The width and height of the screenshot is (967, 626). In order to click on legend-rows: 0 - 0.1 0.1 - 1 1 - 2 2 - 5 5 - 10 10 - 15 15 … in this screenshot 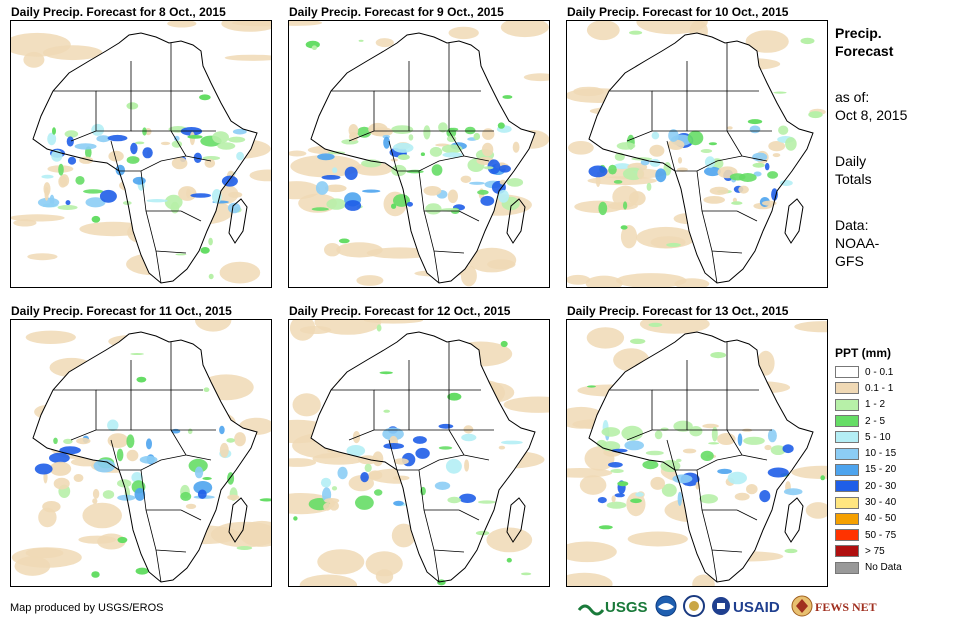, I will do `click(897, 470)`.